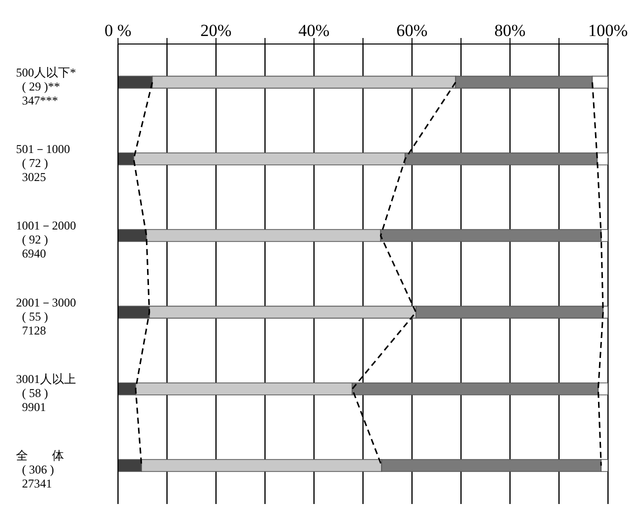  What do you see at coordinates (216, 30) in the screenshot?
I see `x-tick-label: 20%` at bounding box center [216, 30].